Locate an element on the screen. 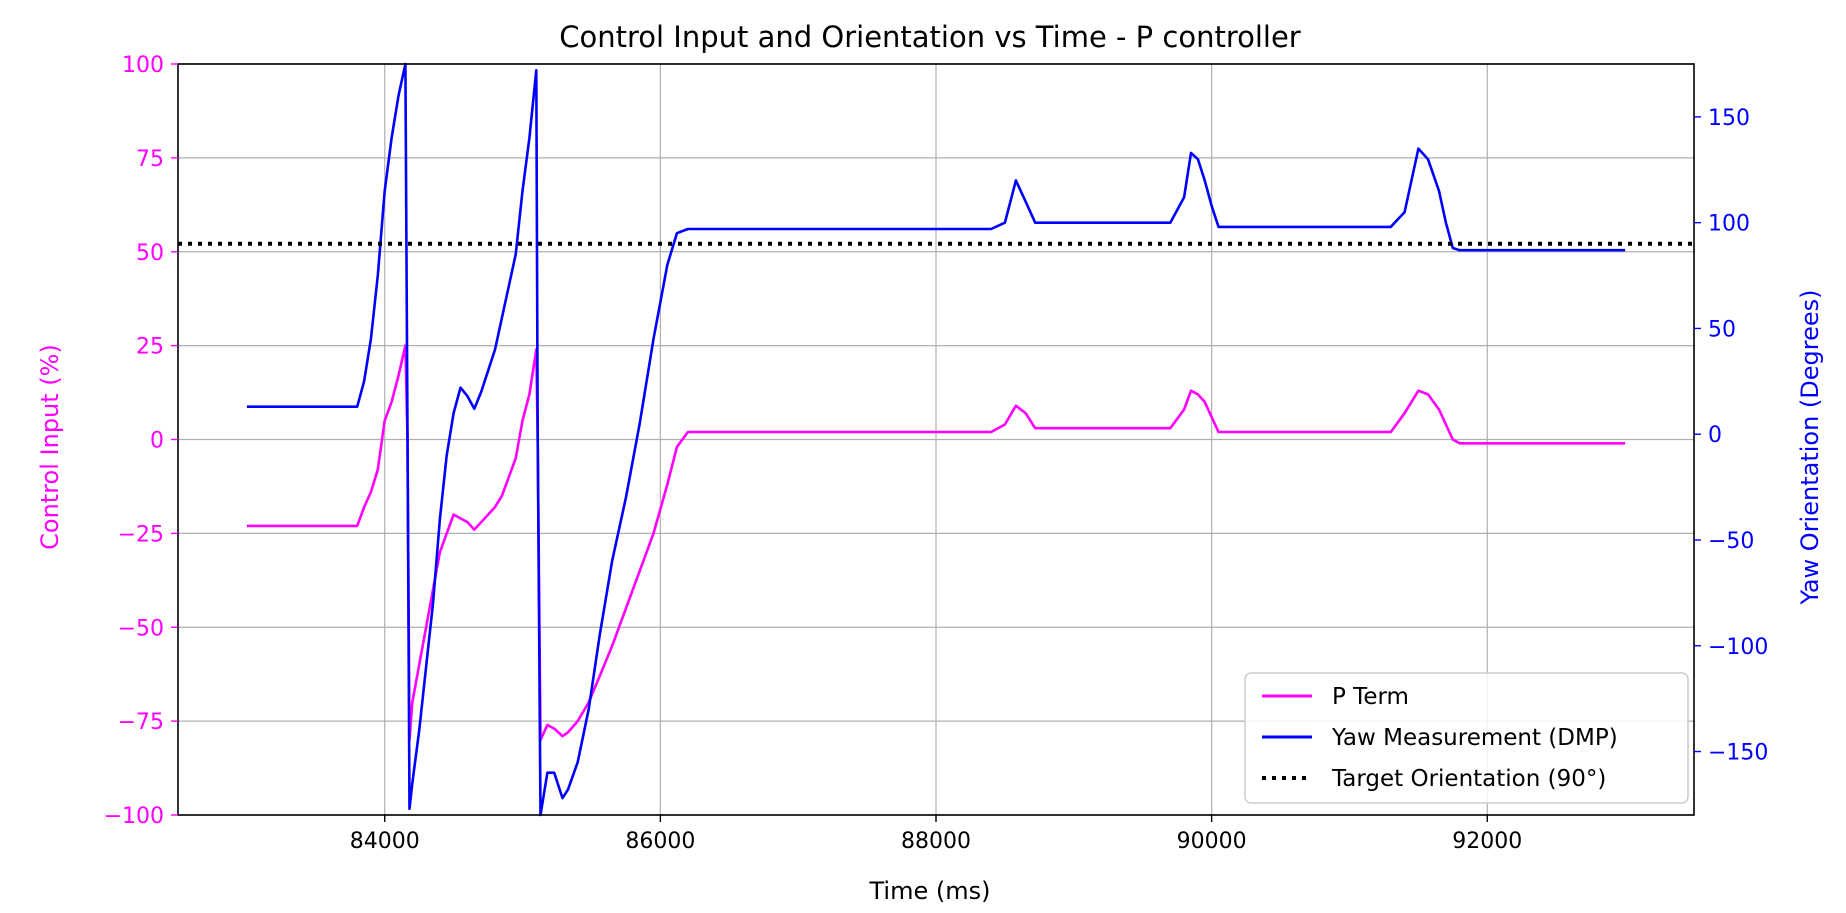 This screenshot has width=1846, height=913. left-y-tick-label: 50 is located at coordinates (150, 253).